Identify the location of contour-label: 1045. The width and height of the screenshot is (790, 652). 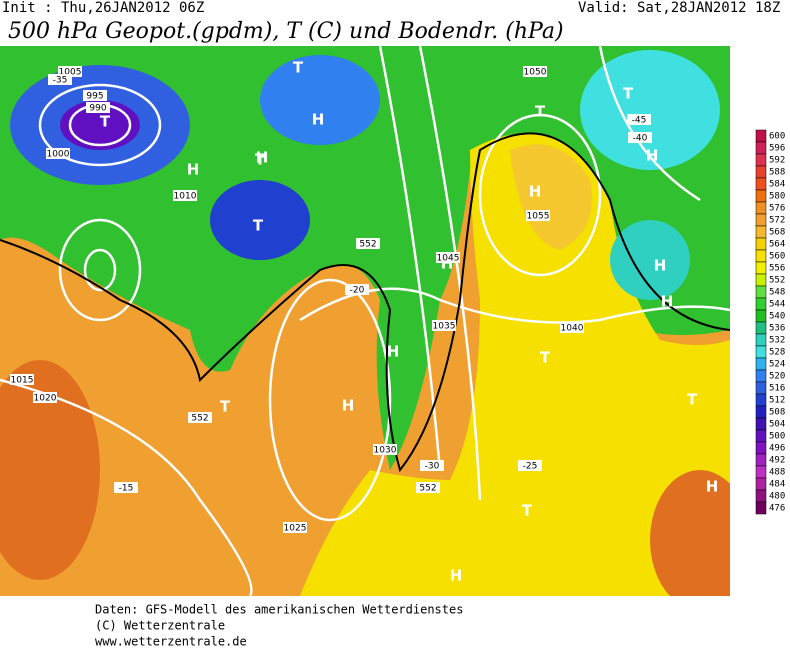
(448, 259).